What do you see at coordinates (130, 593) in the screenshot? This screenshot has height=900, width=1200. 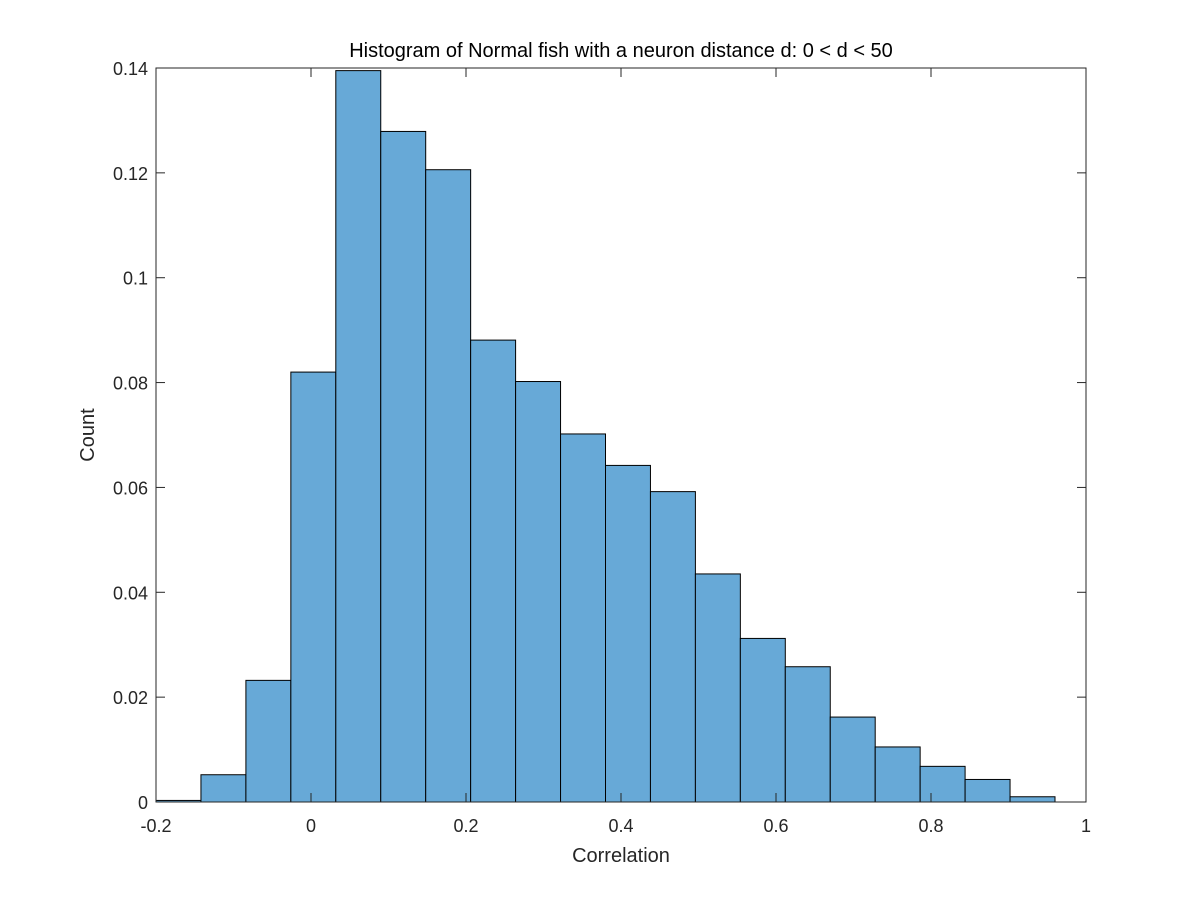 I see `y-tick-label-2: 0.04` at bounding box center [130, 593].